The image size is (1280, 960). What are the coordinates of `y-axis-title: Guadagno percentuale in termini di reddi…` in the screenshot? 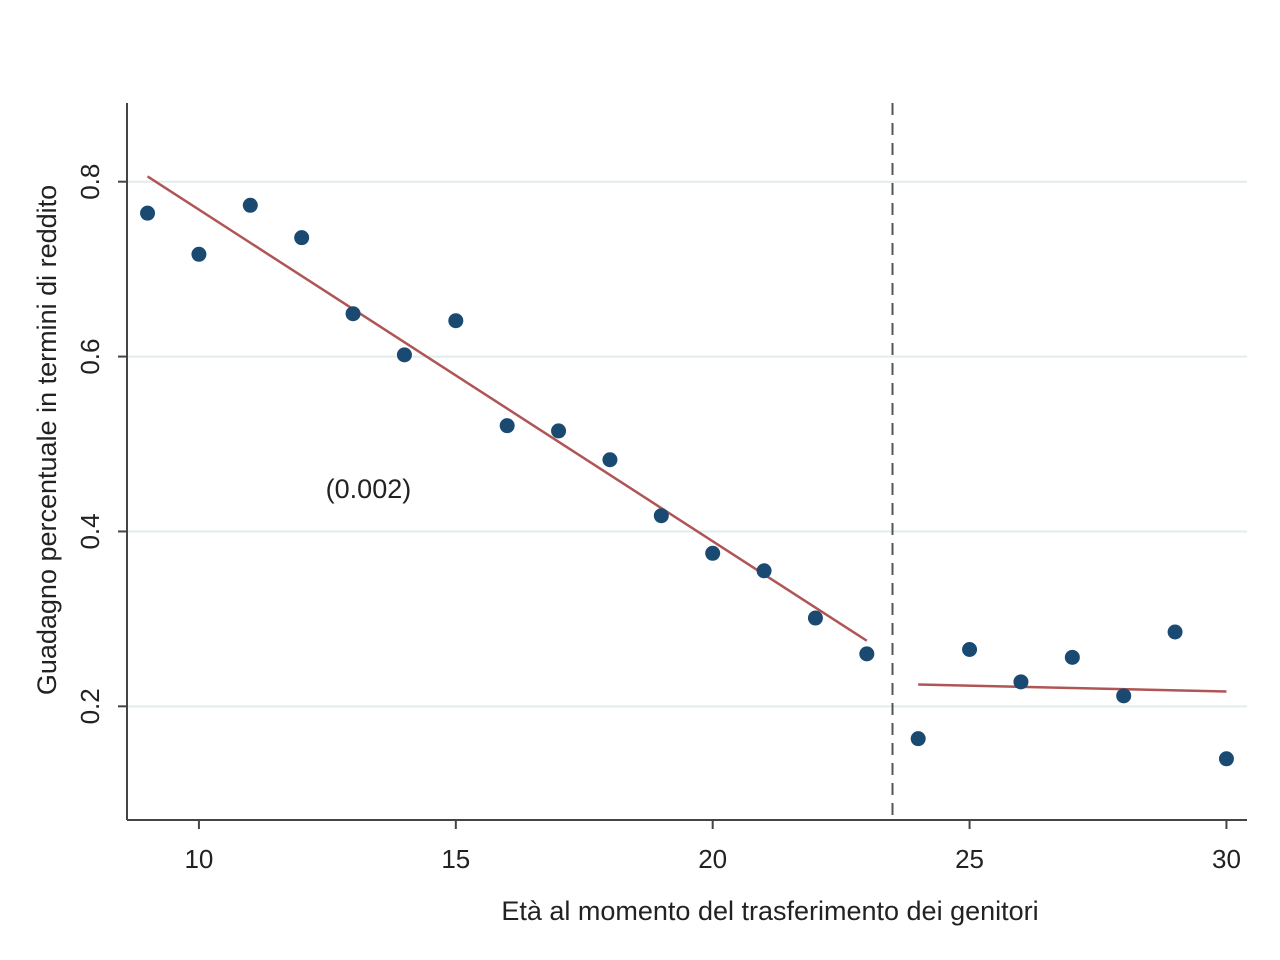 It's located at (47, 440).